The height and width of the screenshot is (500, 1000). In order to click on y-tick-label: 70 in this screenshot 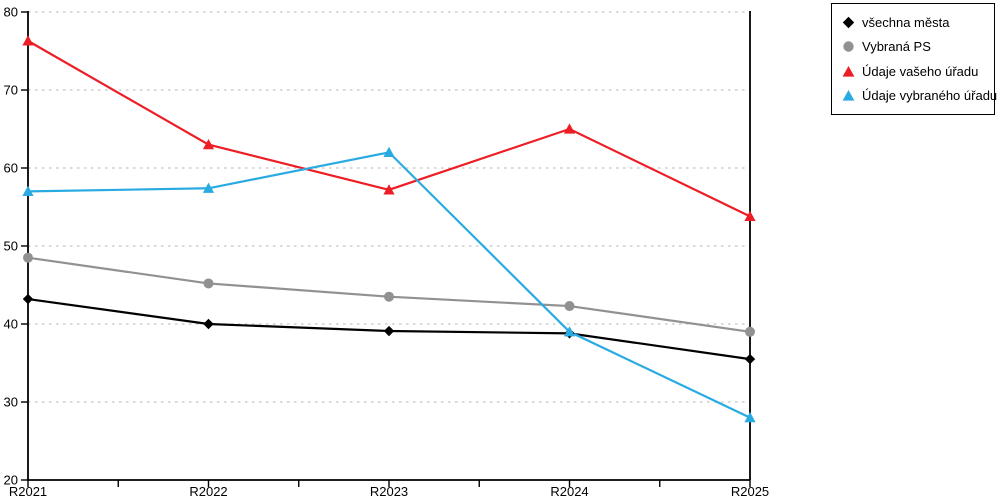, I will do `click(11, 90)`.